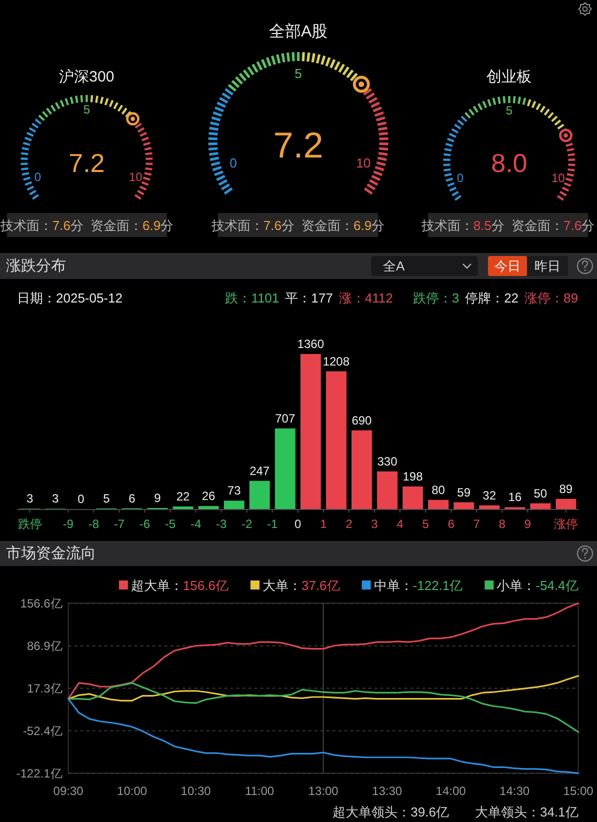 The image size is (597, 822). Describe the element at coordinates (51, 553) in the screenshot. I see `title: 市场资金流向` at that location.